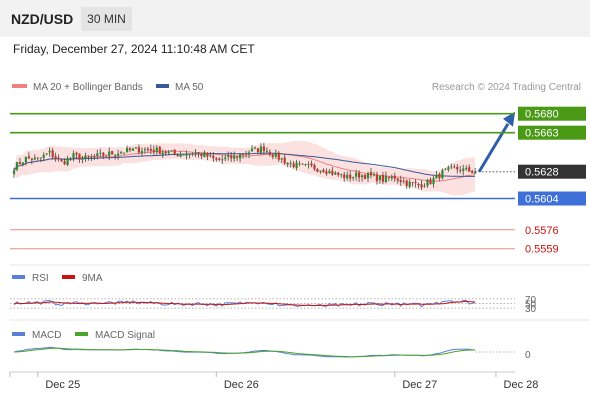 The image size is (590, 405). Describe the element at coordinates (62, 385) in the screenshot. I see `x-tick-label: Dec 25` at that location.